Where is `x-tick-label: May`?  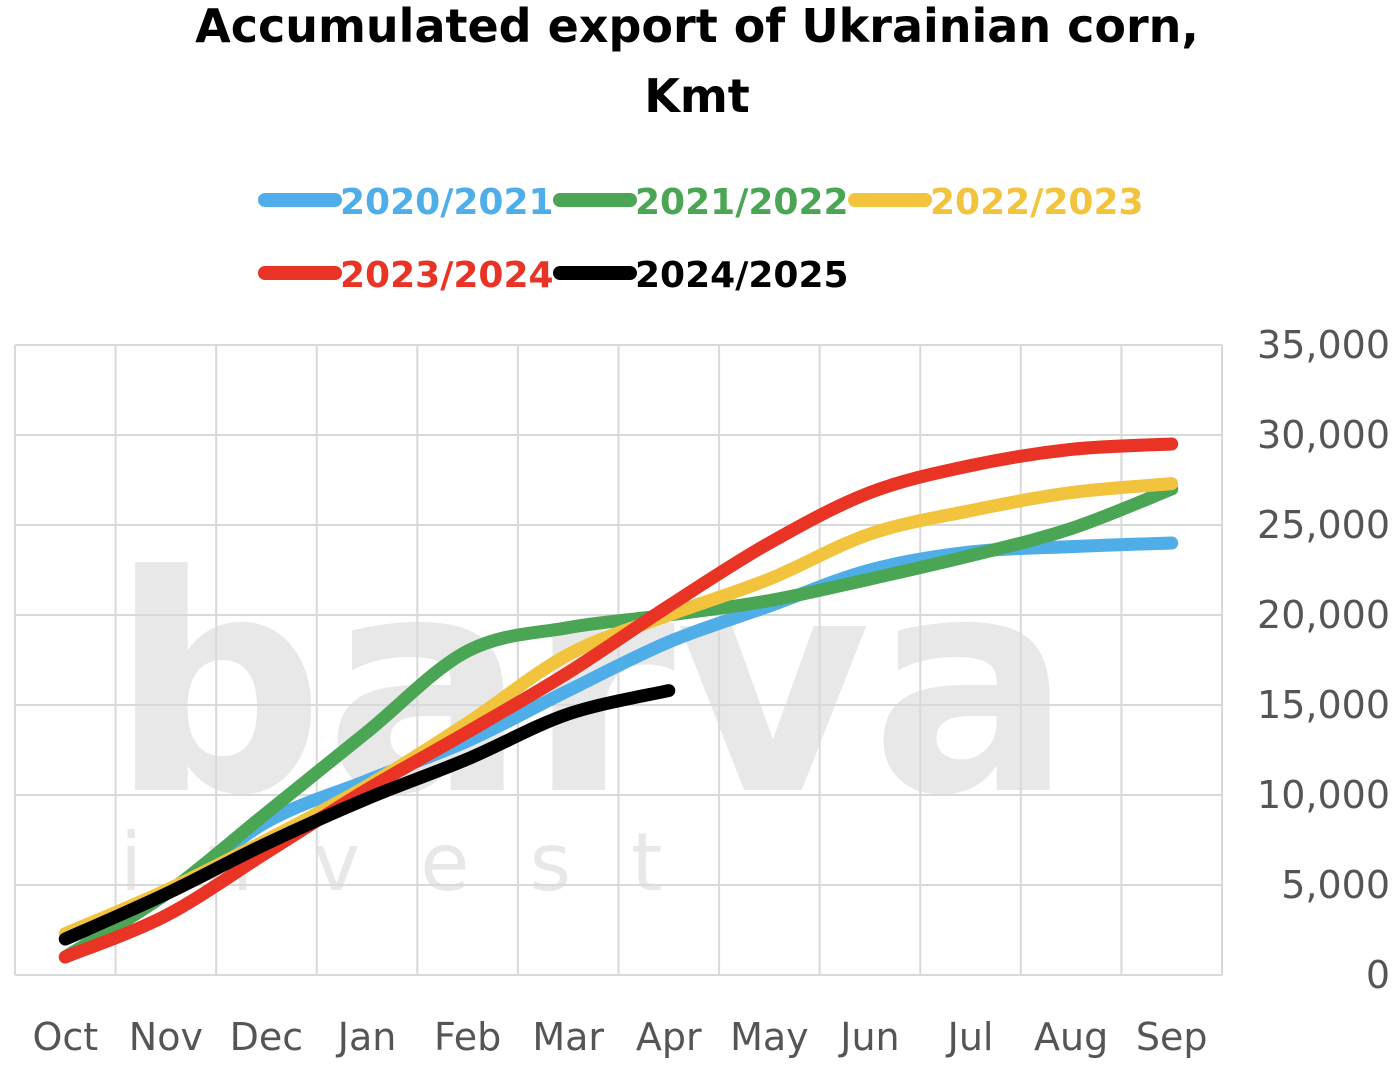
x-tick-label: May is located at coordinates (769, 1037).